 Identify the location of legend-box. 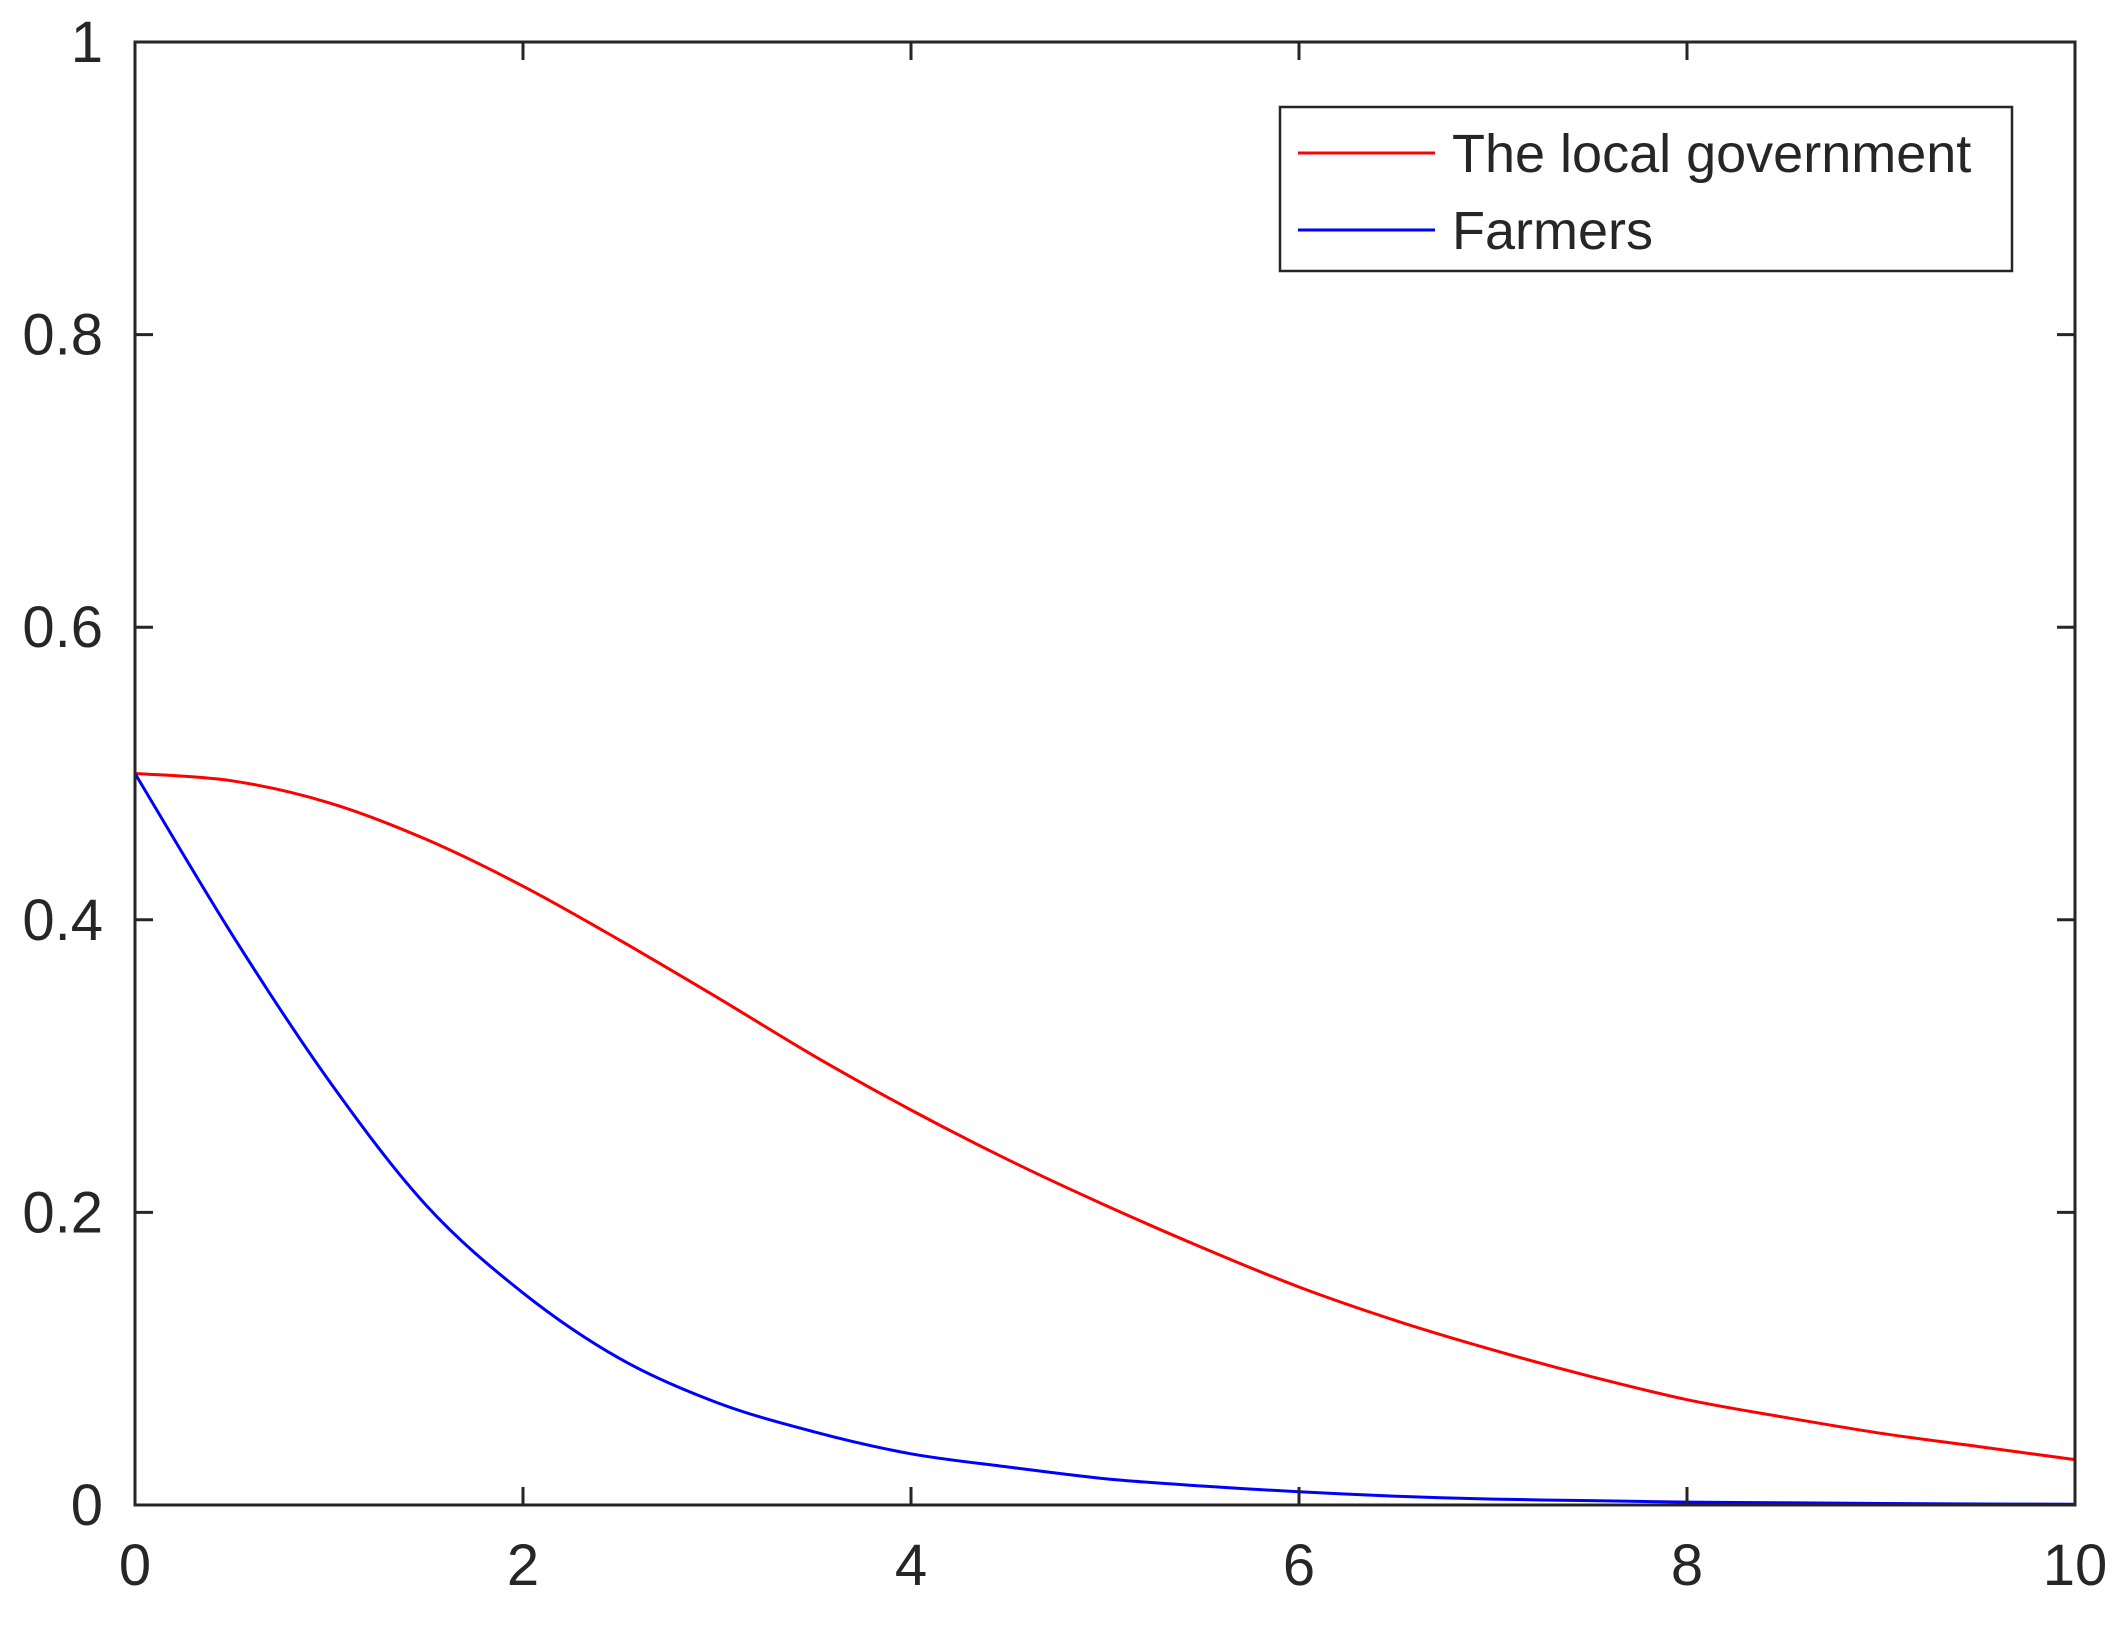
(1646, 189).